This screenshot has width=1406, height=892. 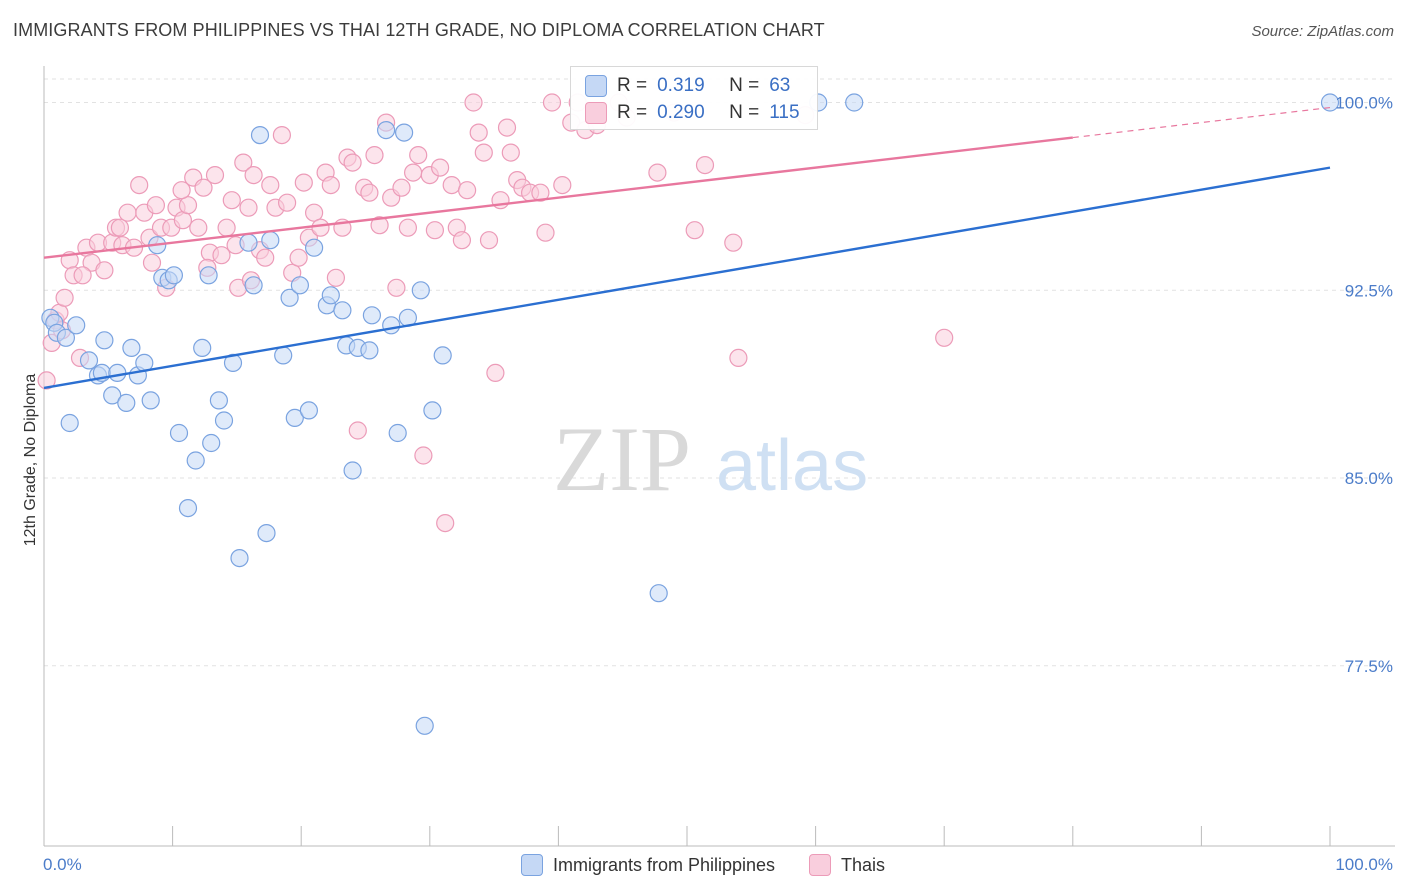 I want to click on watermark: ZIP atlas, so click(x=710, y=459).